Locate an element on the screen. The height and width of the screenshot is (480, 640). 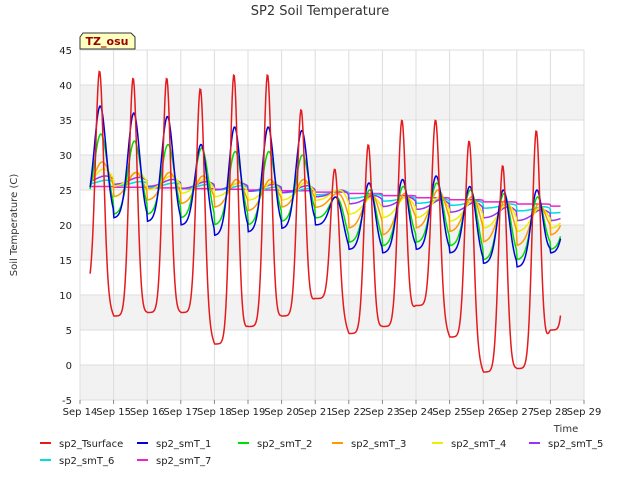
y-axis-ticks: -5 0 5 10 15 20 25 30 35 40 45 is located at coordinates (65, 226).